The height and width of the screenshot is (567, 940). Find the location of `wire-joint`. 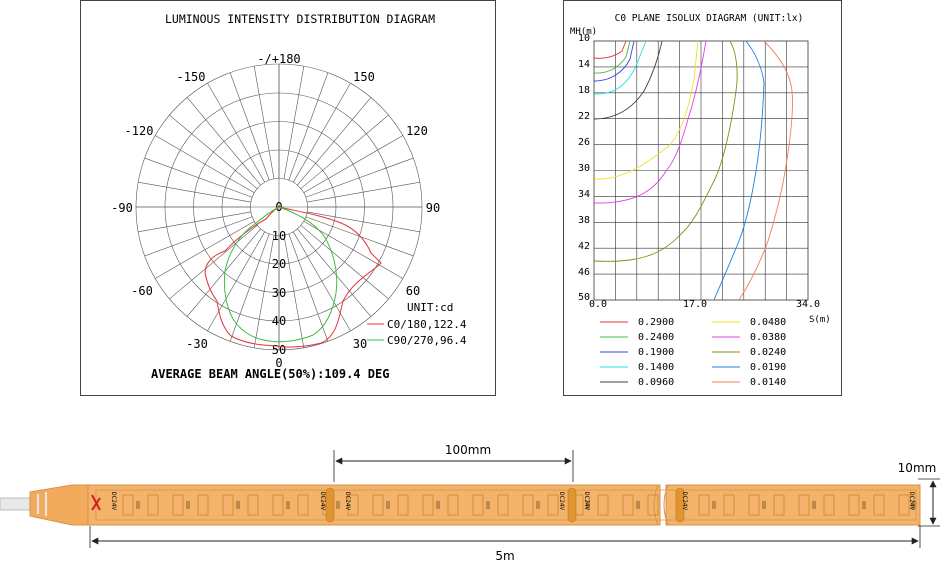

wire-joint is located at coordinates (96, 502).